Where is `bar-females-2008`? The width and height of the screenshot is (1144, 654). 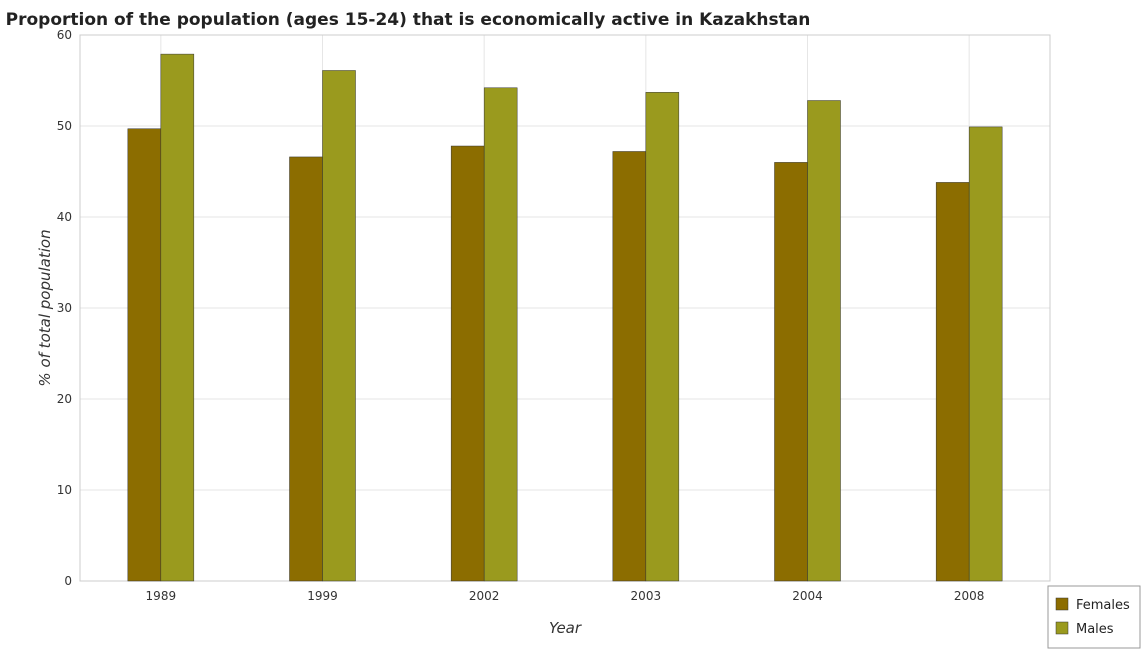
bar-females-2008 is located at coordinates (952, 382).